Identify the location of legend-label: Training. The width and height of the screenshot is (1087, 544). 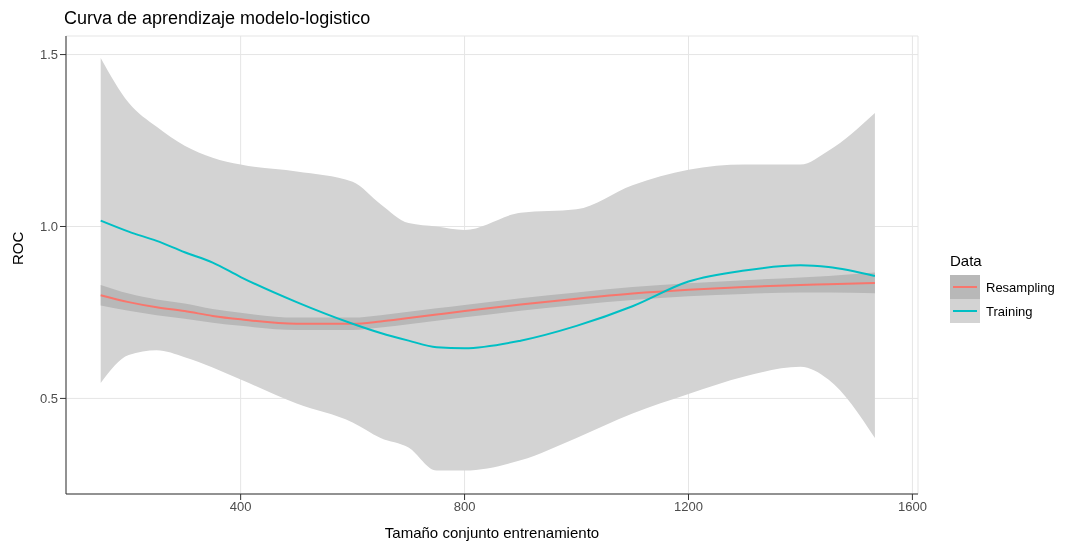
(1009, 311).